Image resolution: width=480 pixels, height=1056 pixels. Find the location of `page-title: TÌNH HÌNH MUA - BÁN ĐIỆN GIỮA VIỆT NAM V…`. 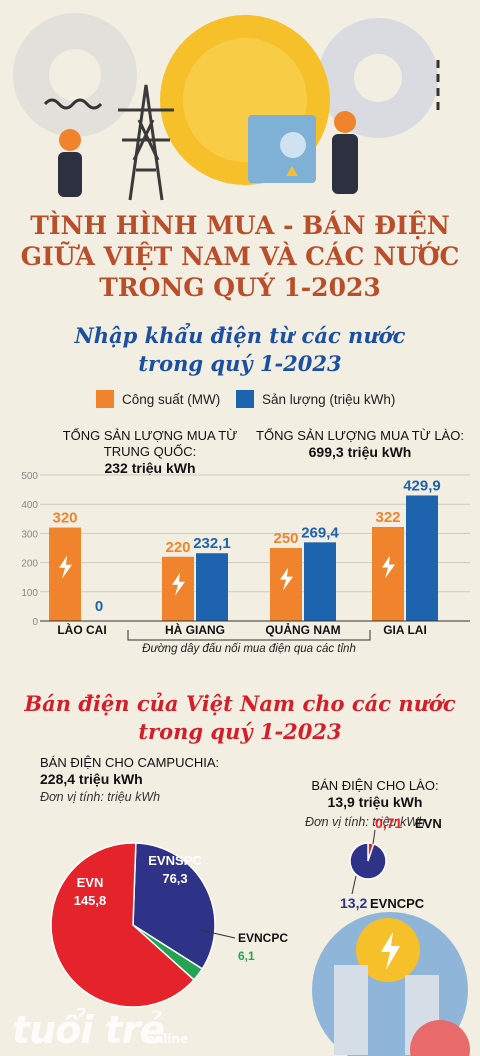

page-title: TÌNH HÌNH MUA - BÁN ĐIỆN GIỮA VIỆT NAM V… is located at coordinates (240, 256).